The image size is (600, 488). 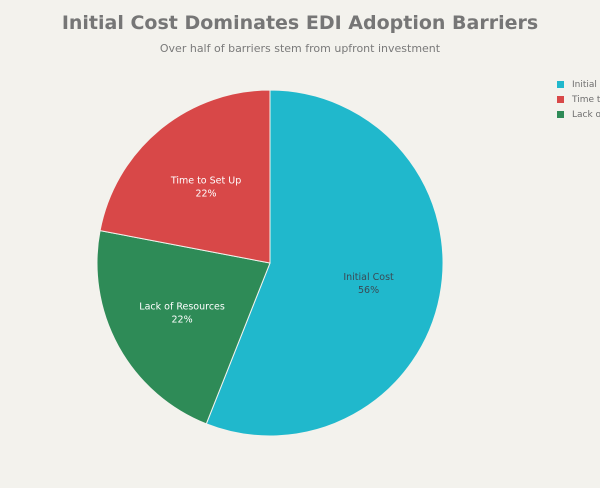 I want to click on slice-label: Time to Set Up, so click(x=205, y=181).